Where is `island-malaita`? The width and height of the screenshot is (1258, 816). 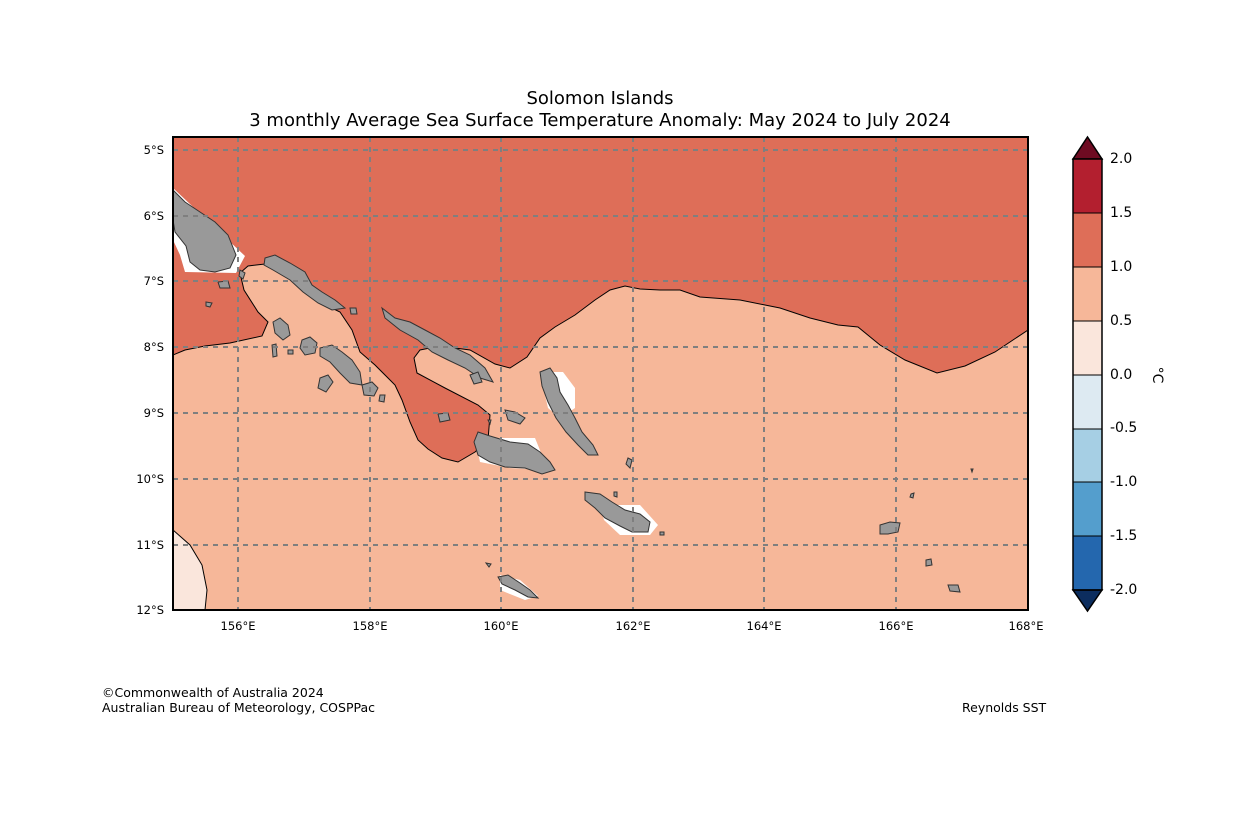 island-malaita is located at coordinates (569, 411).